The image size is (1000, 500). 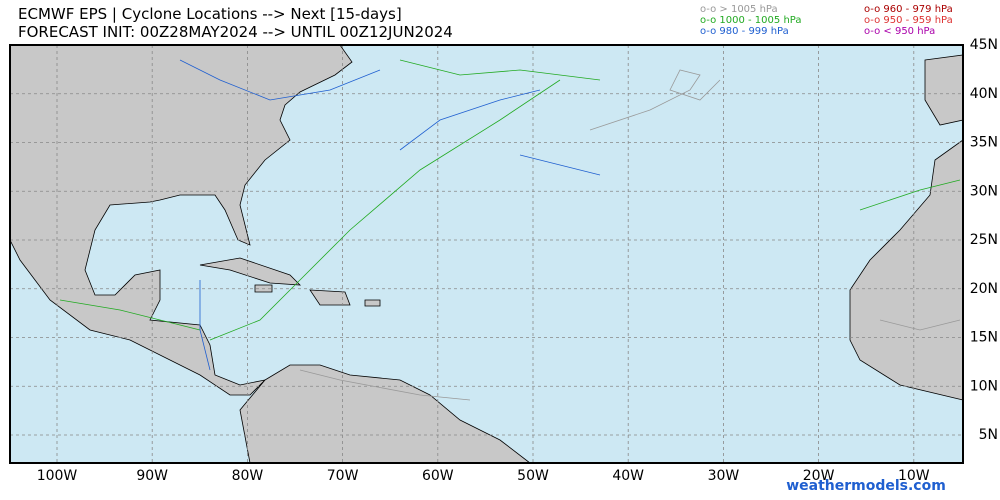 I want to click on legend-entry: o-o > 1005 hPa, so click(x=739, y=9).